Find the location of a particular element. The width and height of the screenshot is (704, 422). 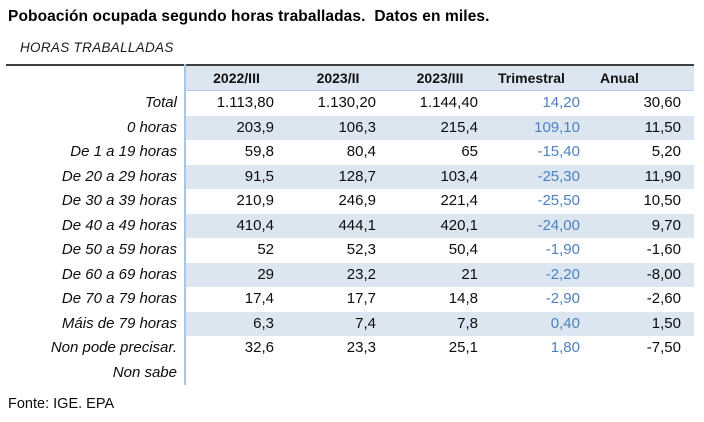

cell: 10,50 is located at coordinates (662, 200).